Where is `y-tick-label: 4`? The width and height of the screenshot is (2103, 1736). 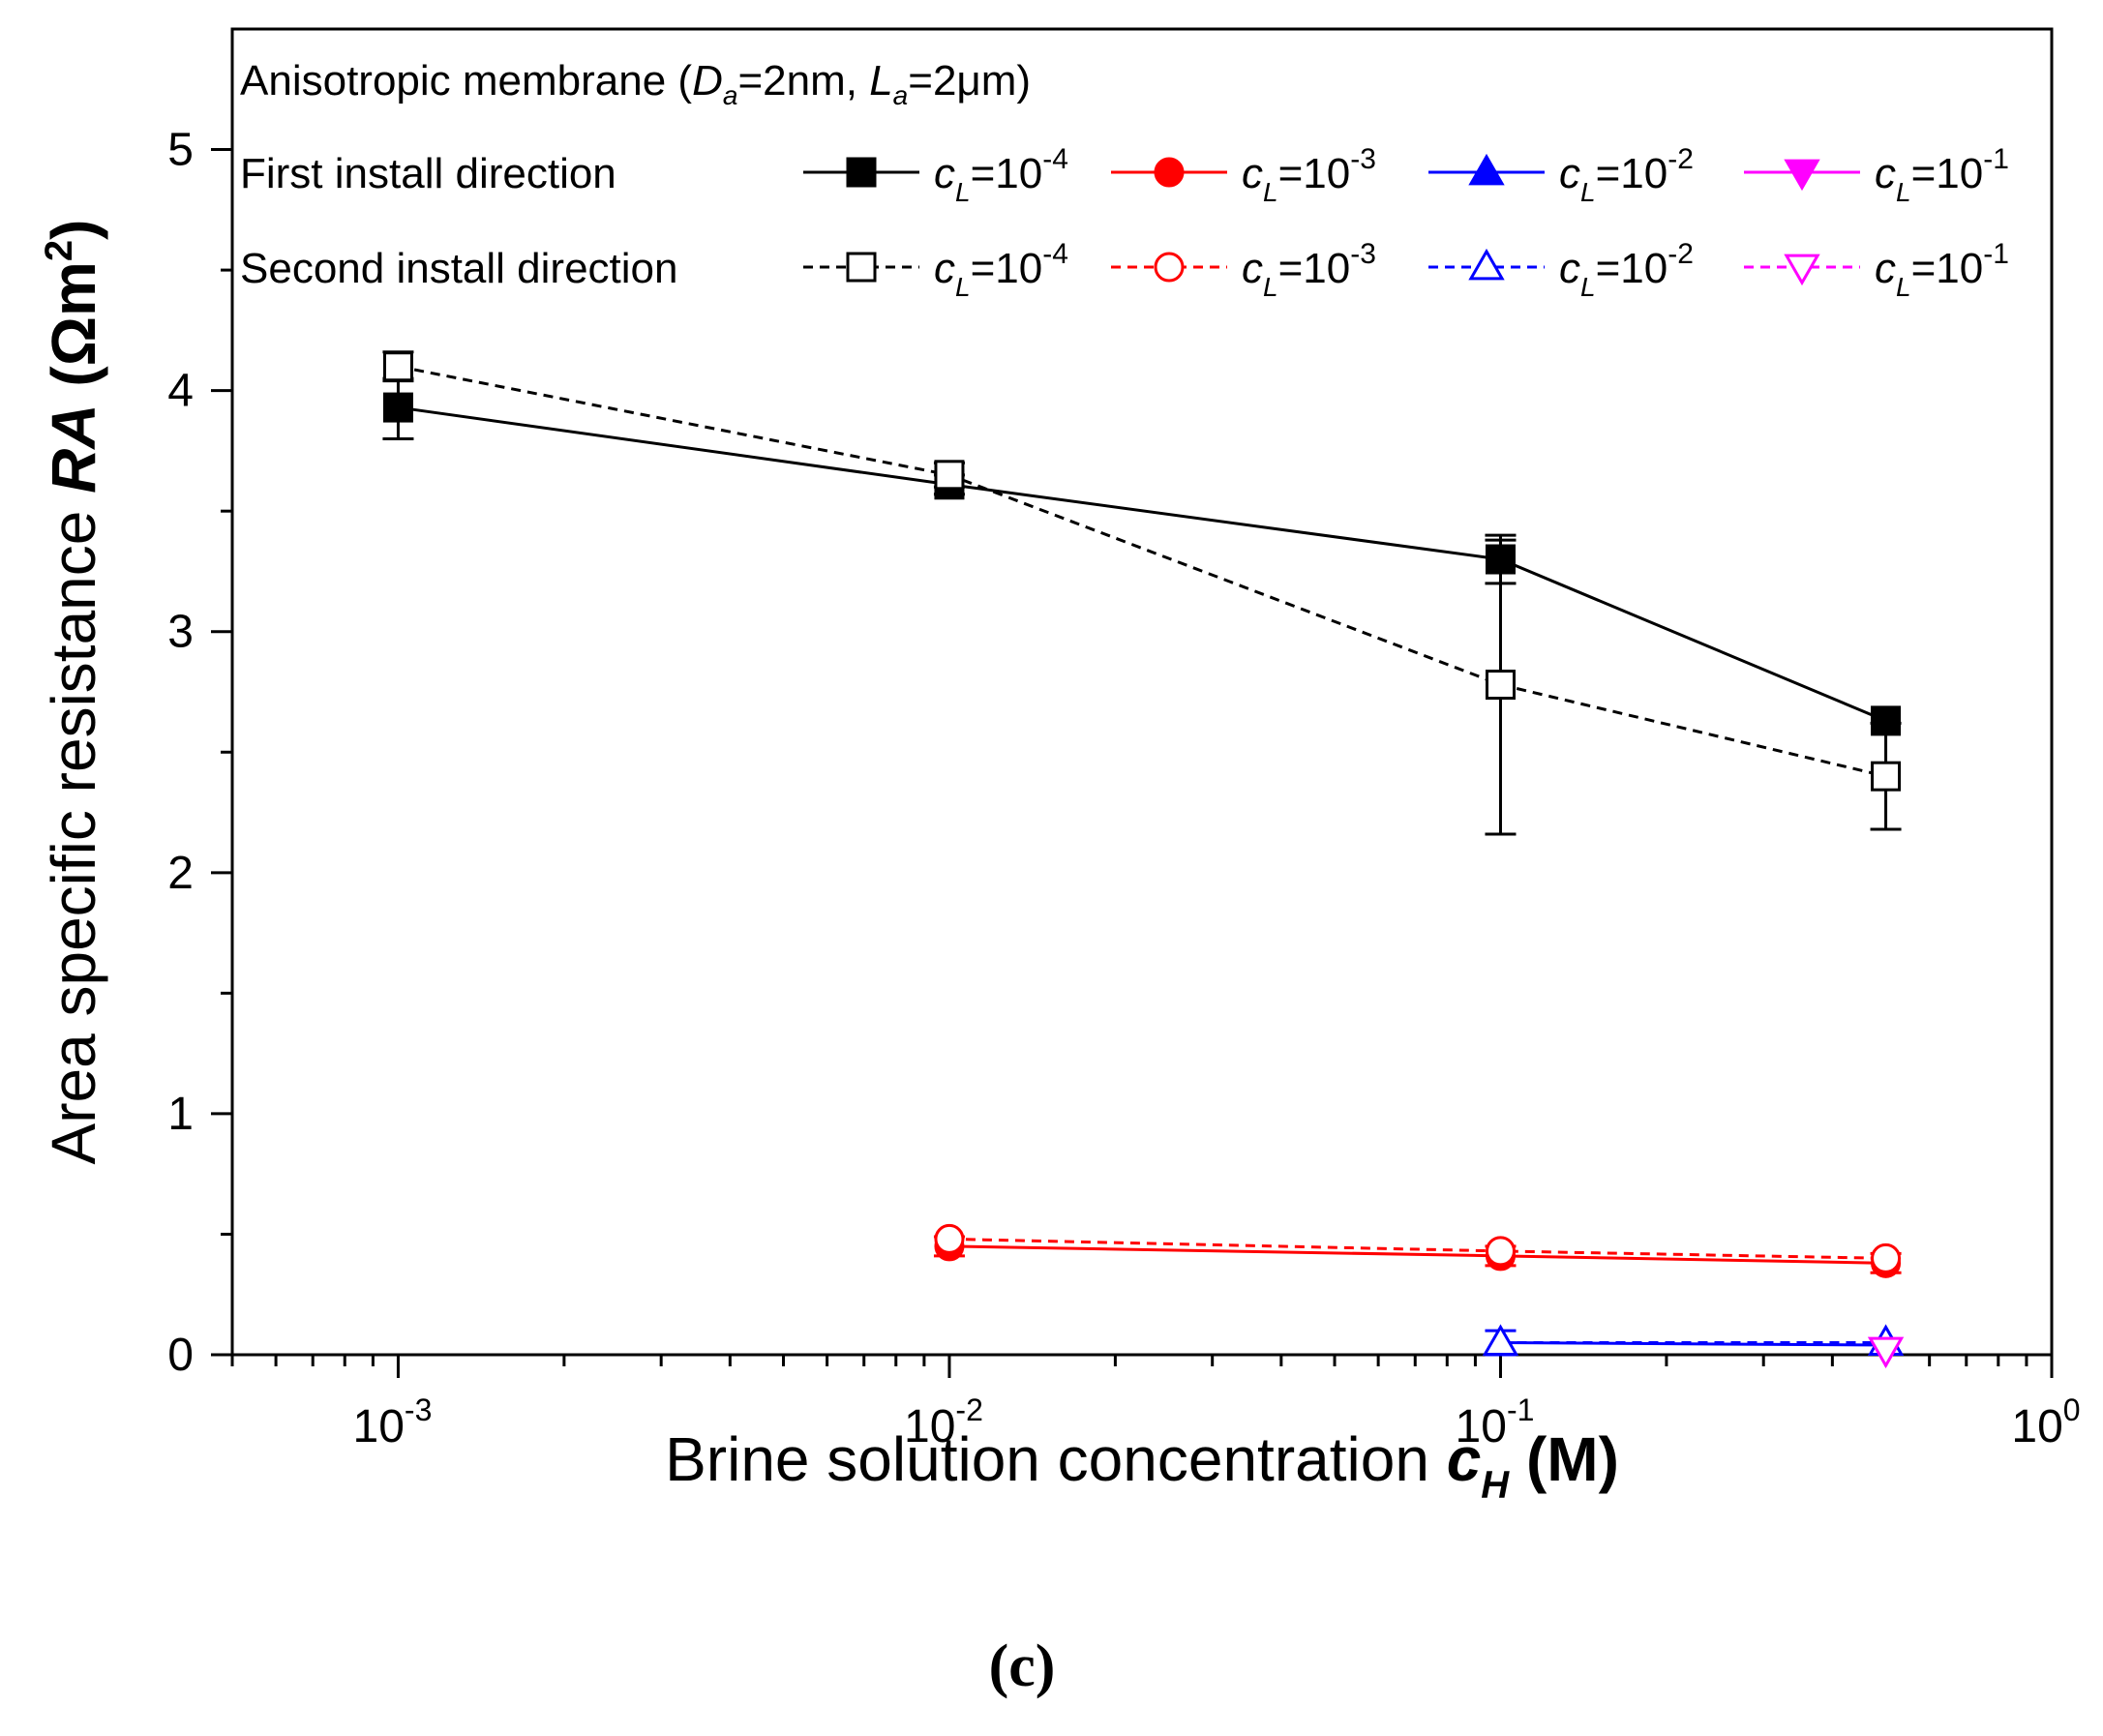
y-tick-label: 4 is located at coordinates (181, 391).